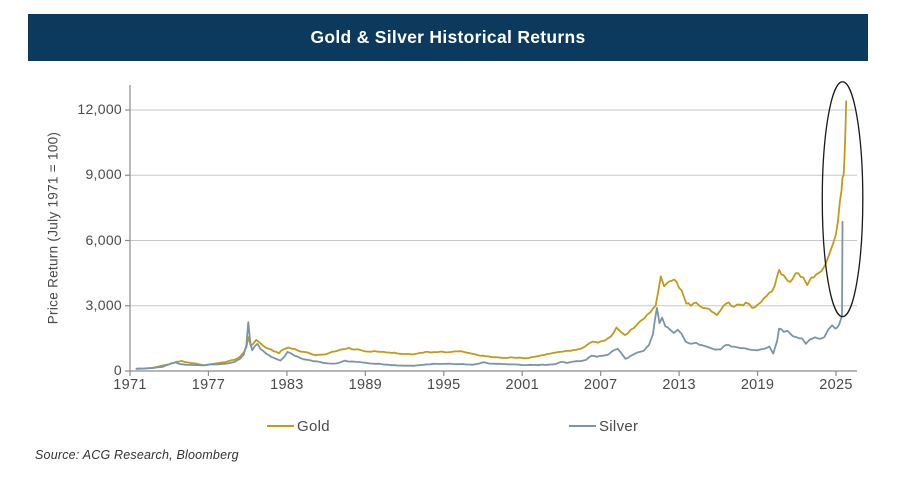 The image size is (900, 480). Describe the element at coordinates (103, 304) in the screenshot. I see `y-tick-label: 3,000` at that location.